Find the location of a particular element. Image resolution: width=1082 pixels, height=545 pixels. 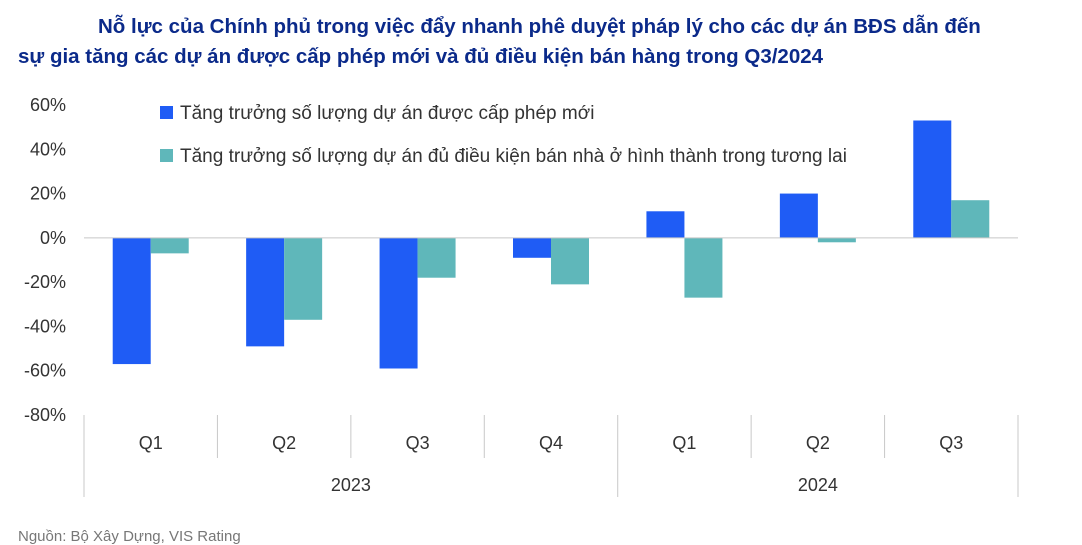

x-group-label: 2023 is located at coordinates (351, 485).